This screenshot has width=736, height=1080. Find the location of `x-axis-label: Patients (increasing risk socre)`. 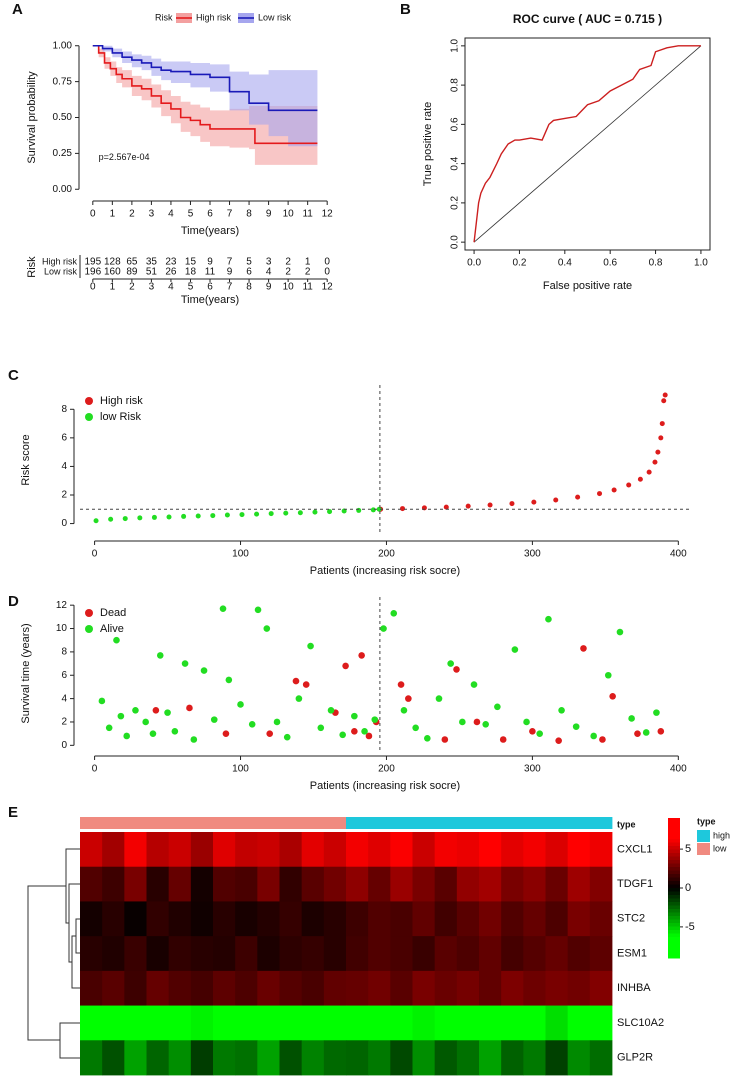

x-axis-label: Patients (increasing risk socre) is located at coordinates (385, 786).